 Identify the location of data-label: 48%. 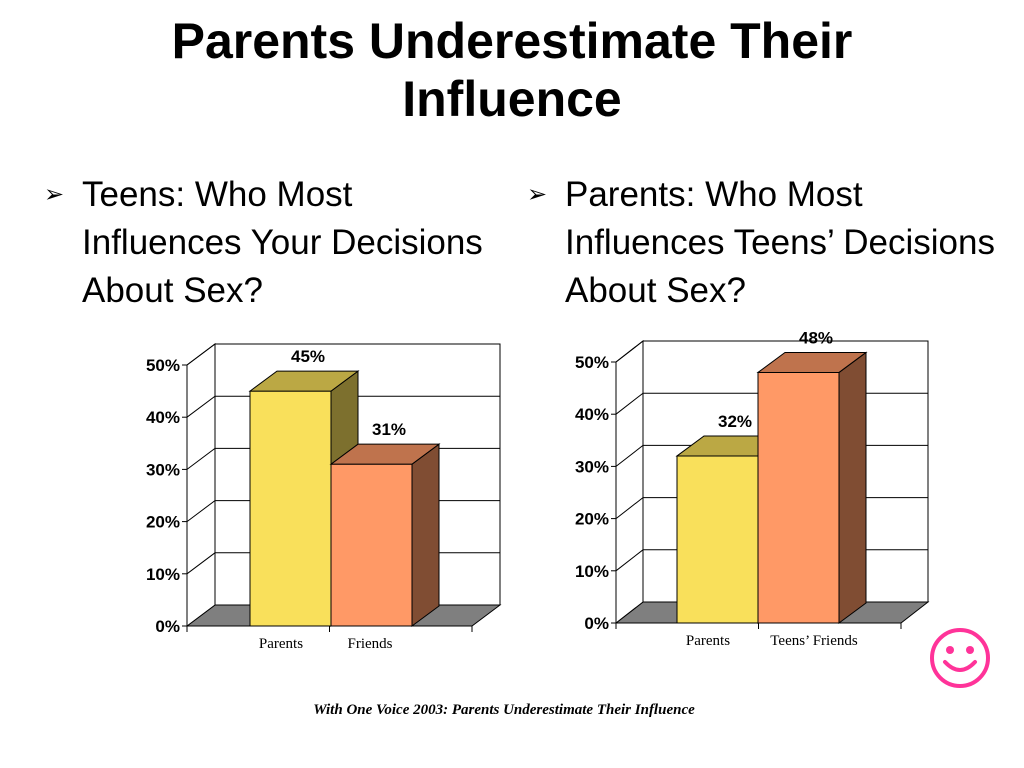
(816, 337).